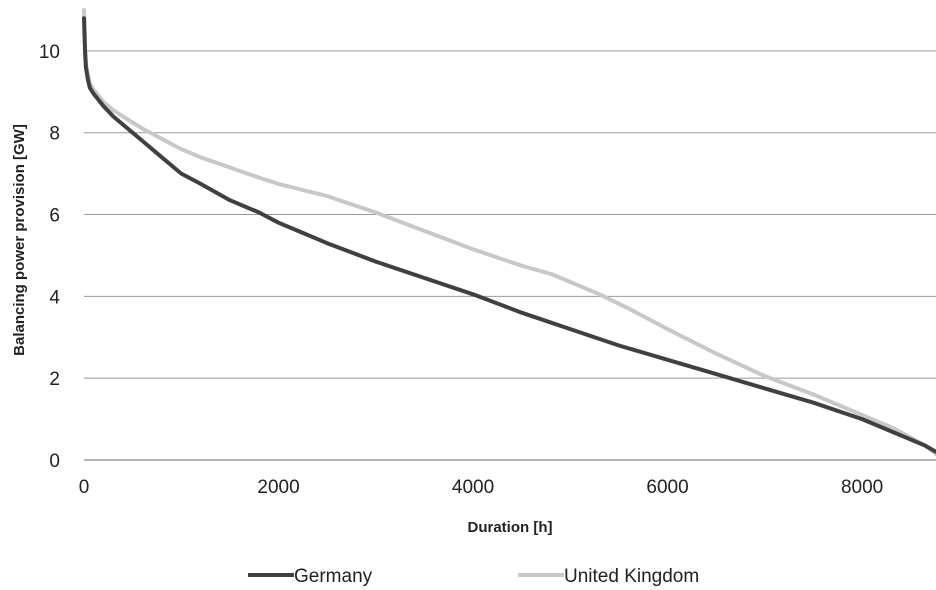 This screenshot has height=590, width=936. Describe the element at coordinates (54, 134) in the screenshot. I see `y-tick-label: 8` at that location.